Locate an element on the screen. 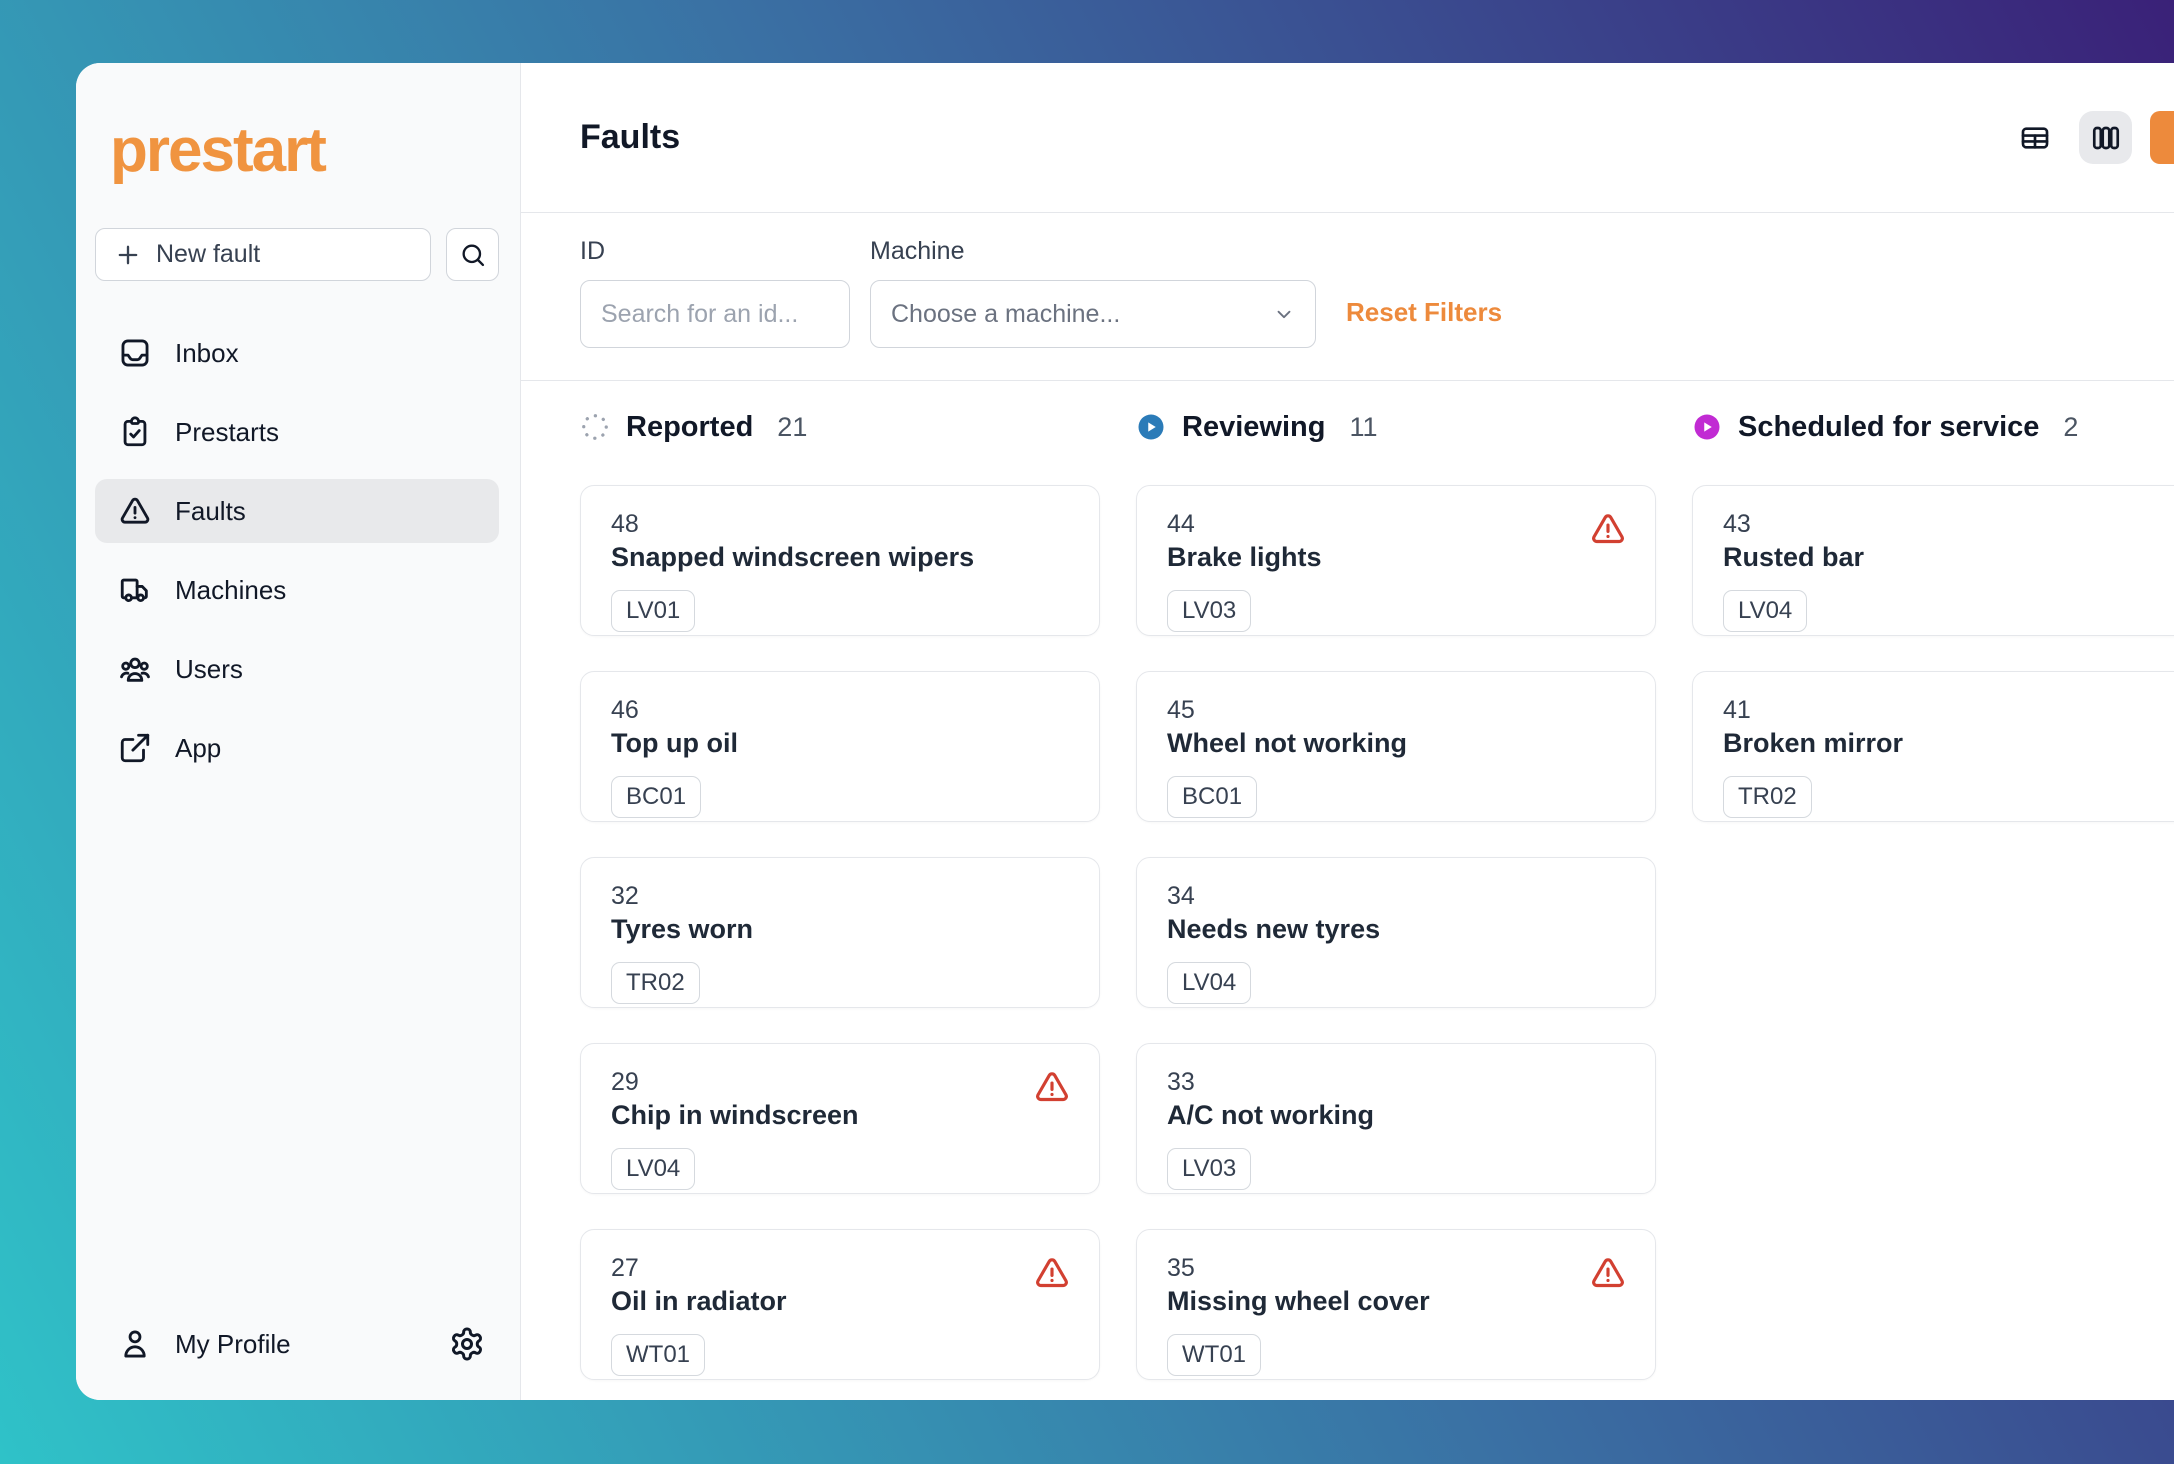  fault-card: 29 Chip in windscreen LV04 is located at coordinates (840, 1118).